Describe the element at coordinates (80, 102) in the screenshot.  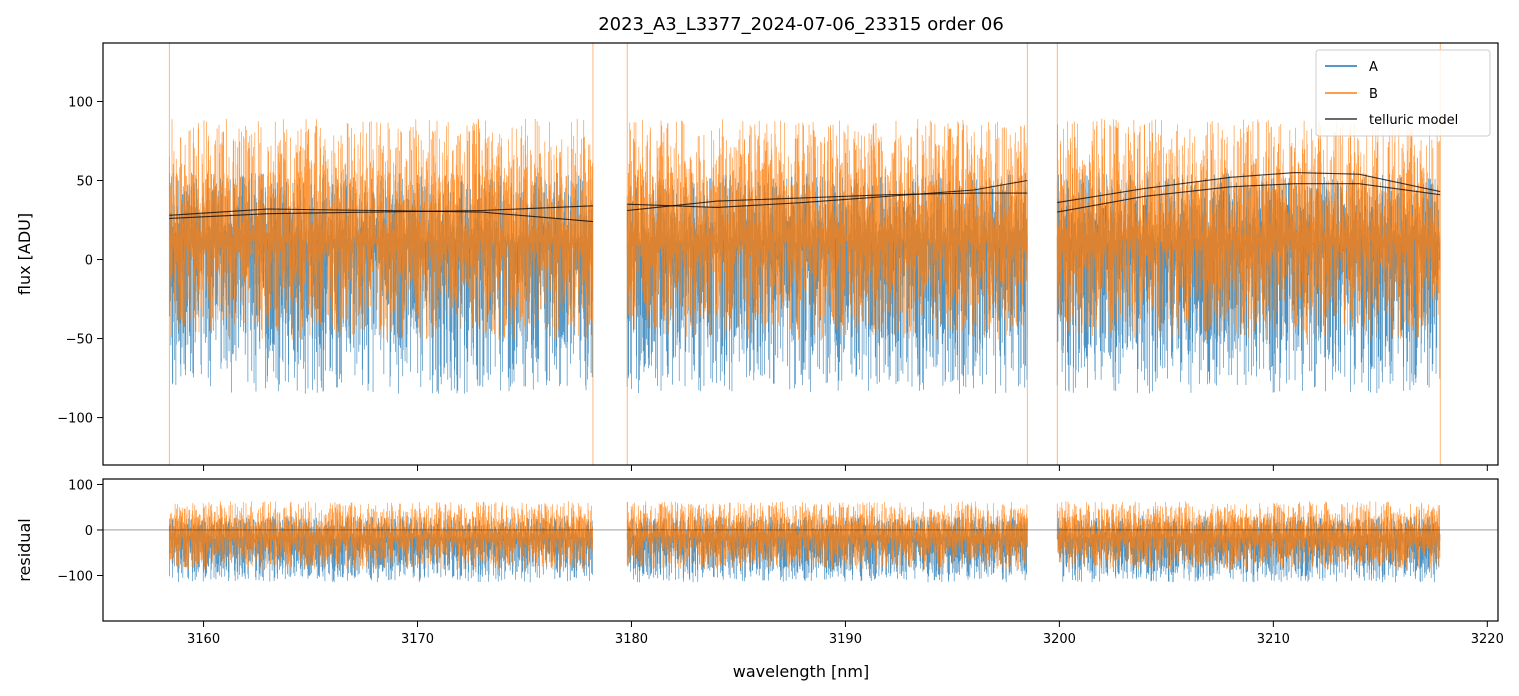
I see `upper-ytick-label: 100` at that location.